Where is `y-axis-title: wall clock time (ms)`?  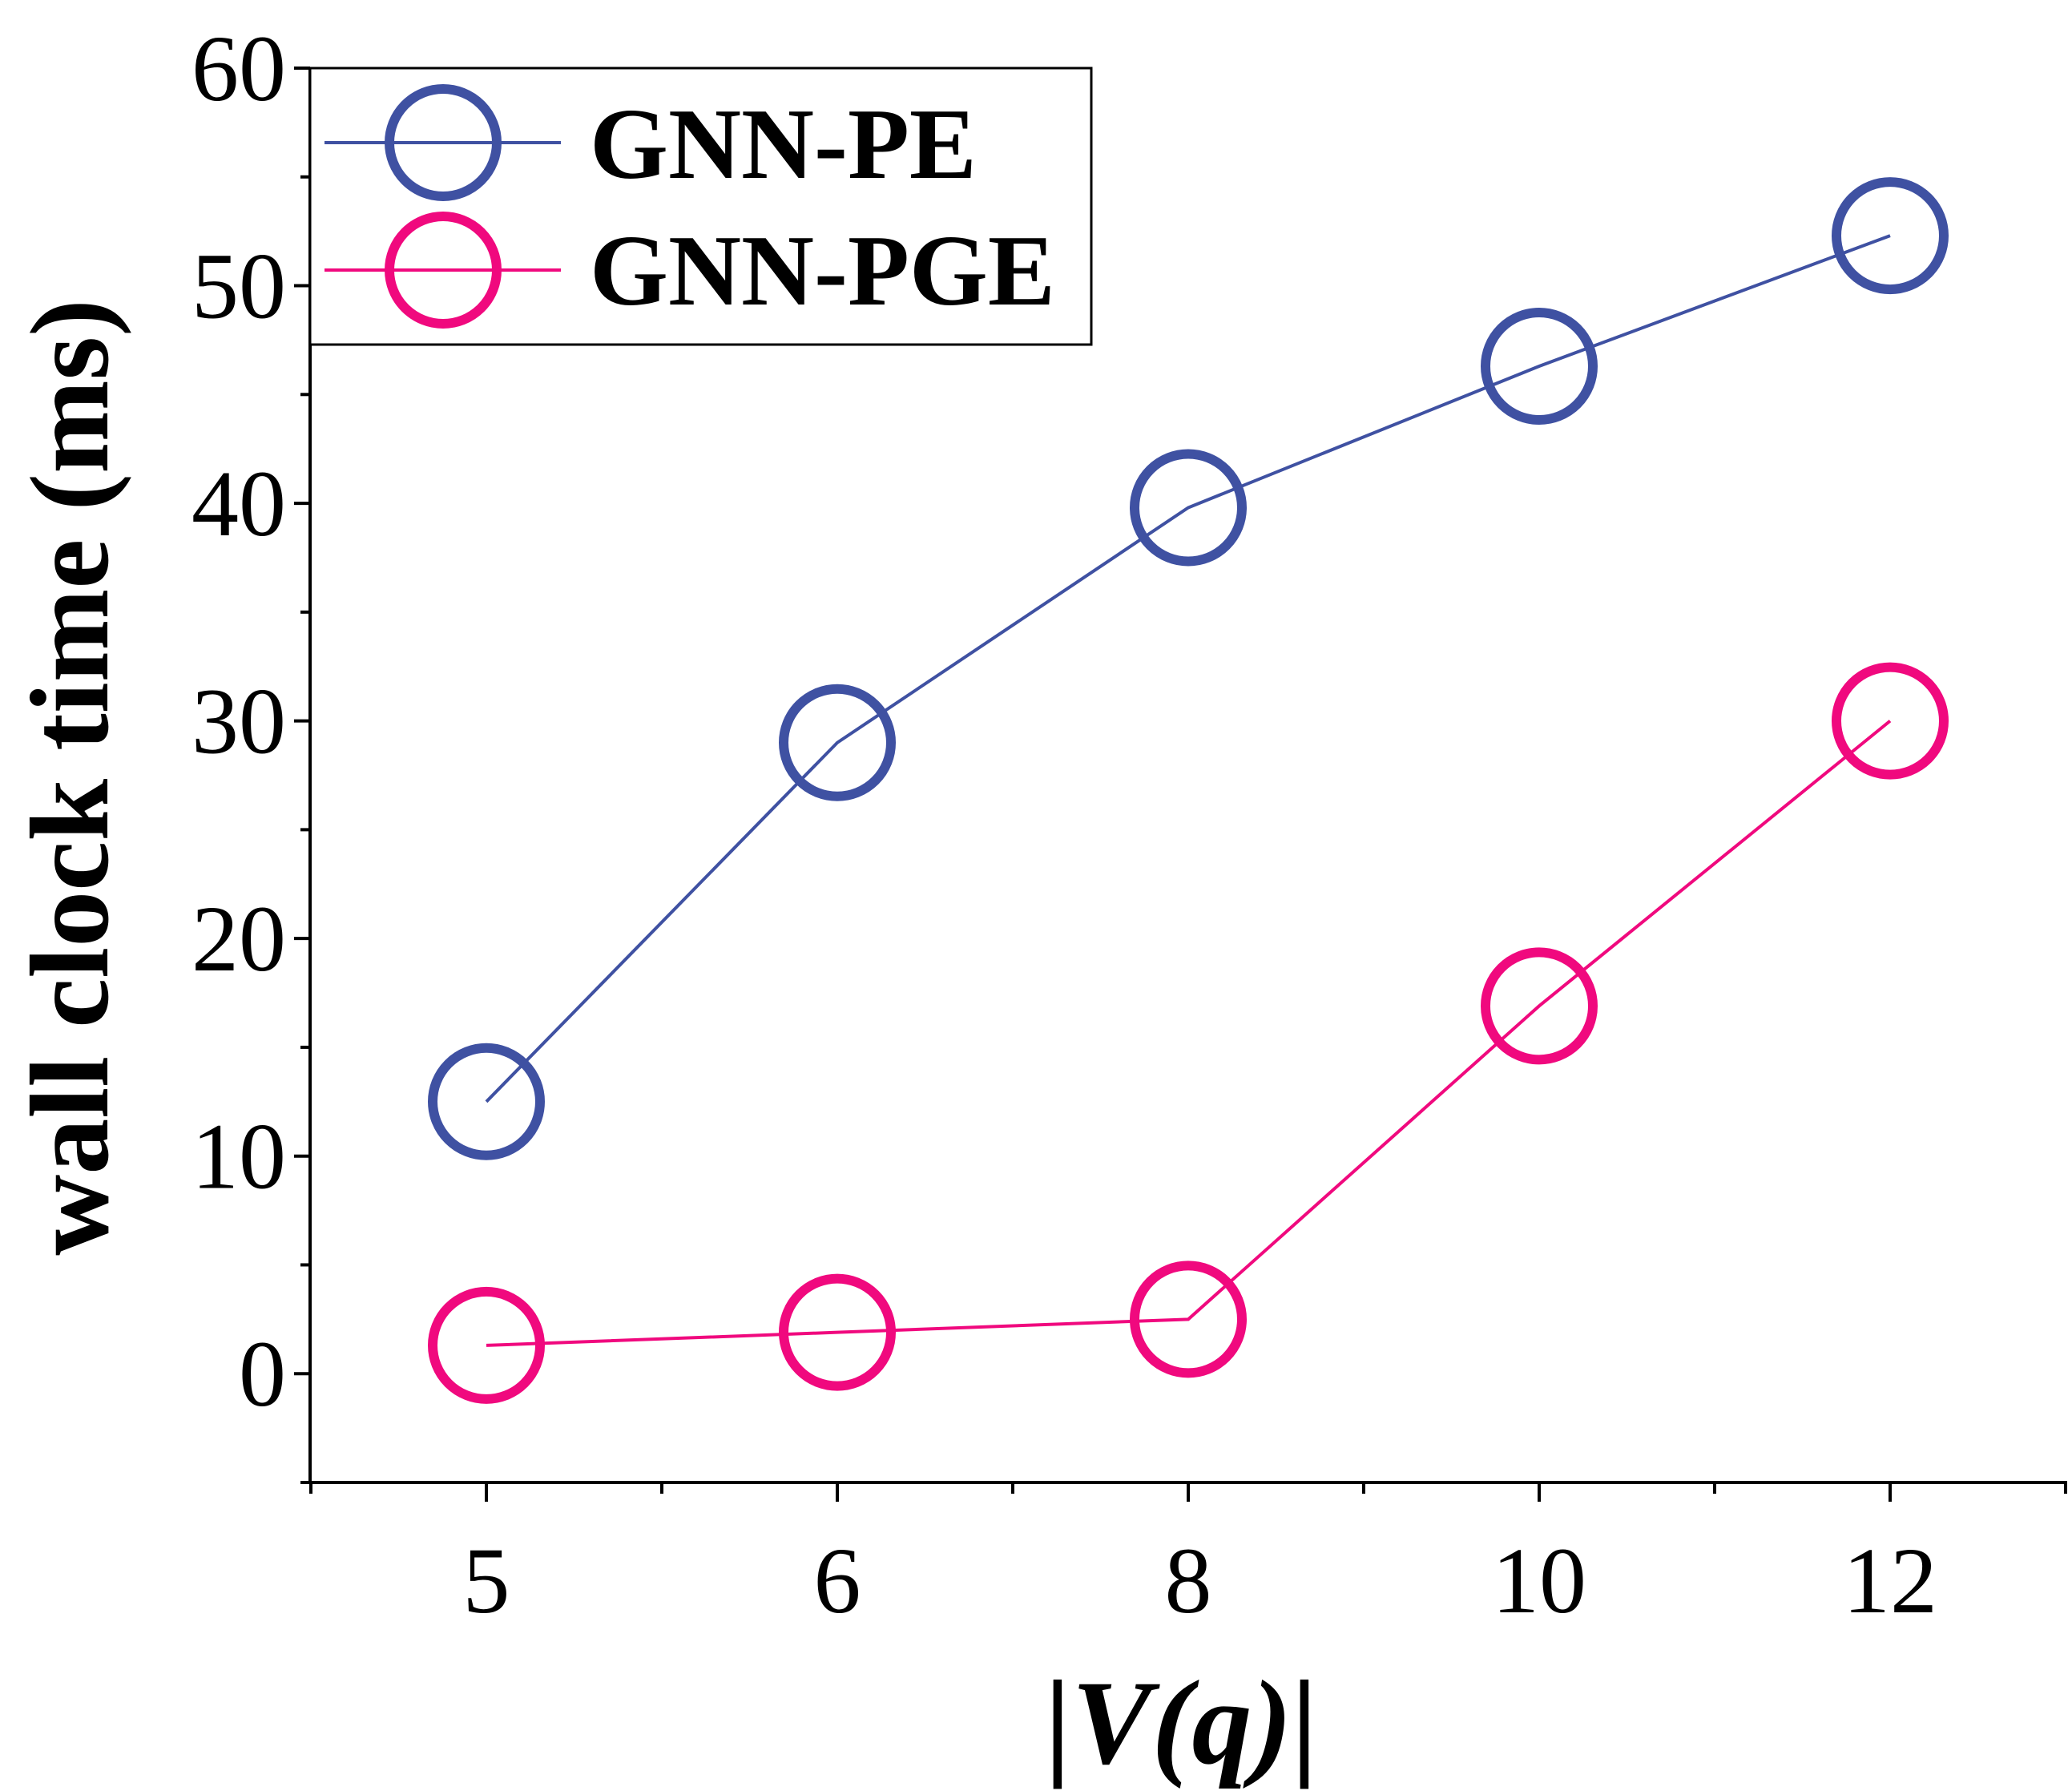
y-axis-title: wall clock time (ms) is located at coordinates (70, 777).